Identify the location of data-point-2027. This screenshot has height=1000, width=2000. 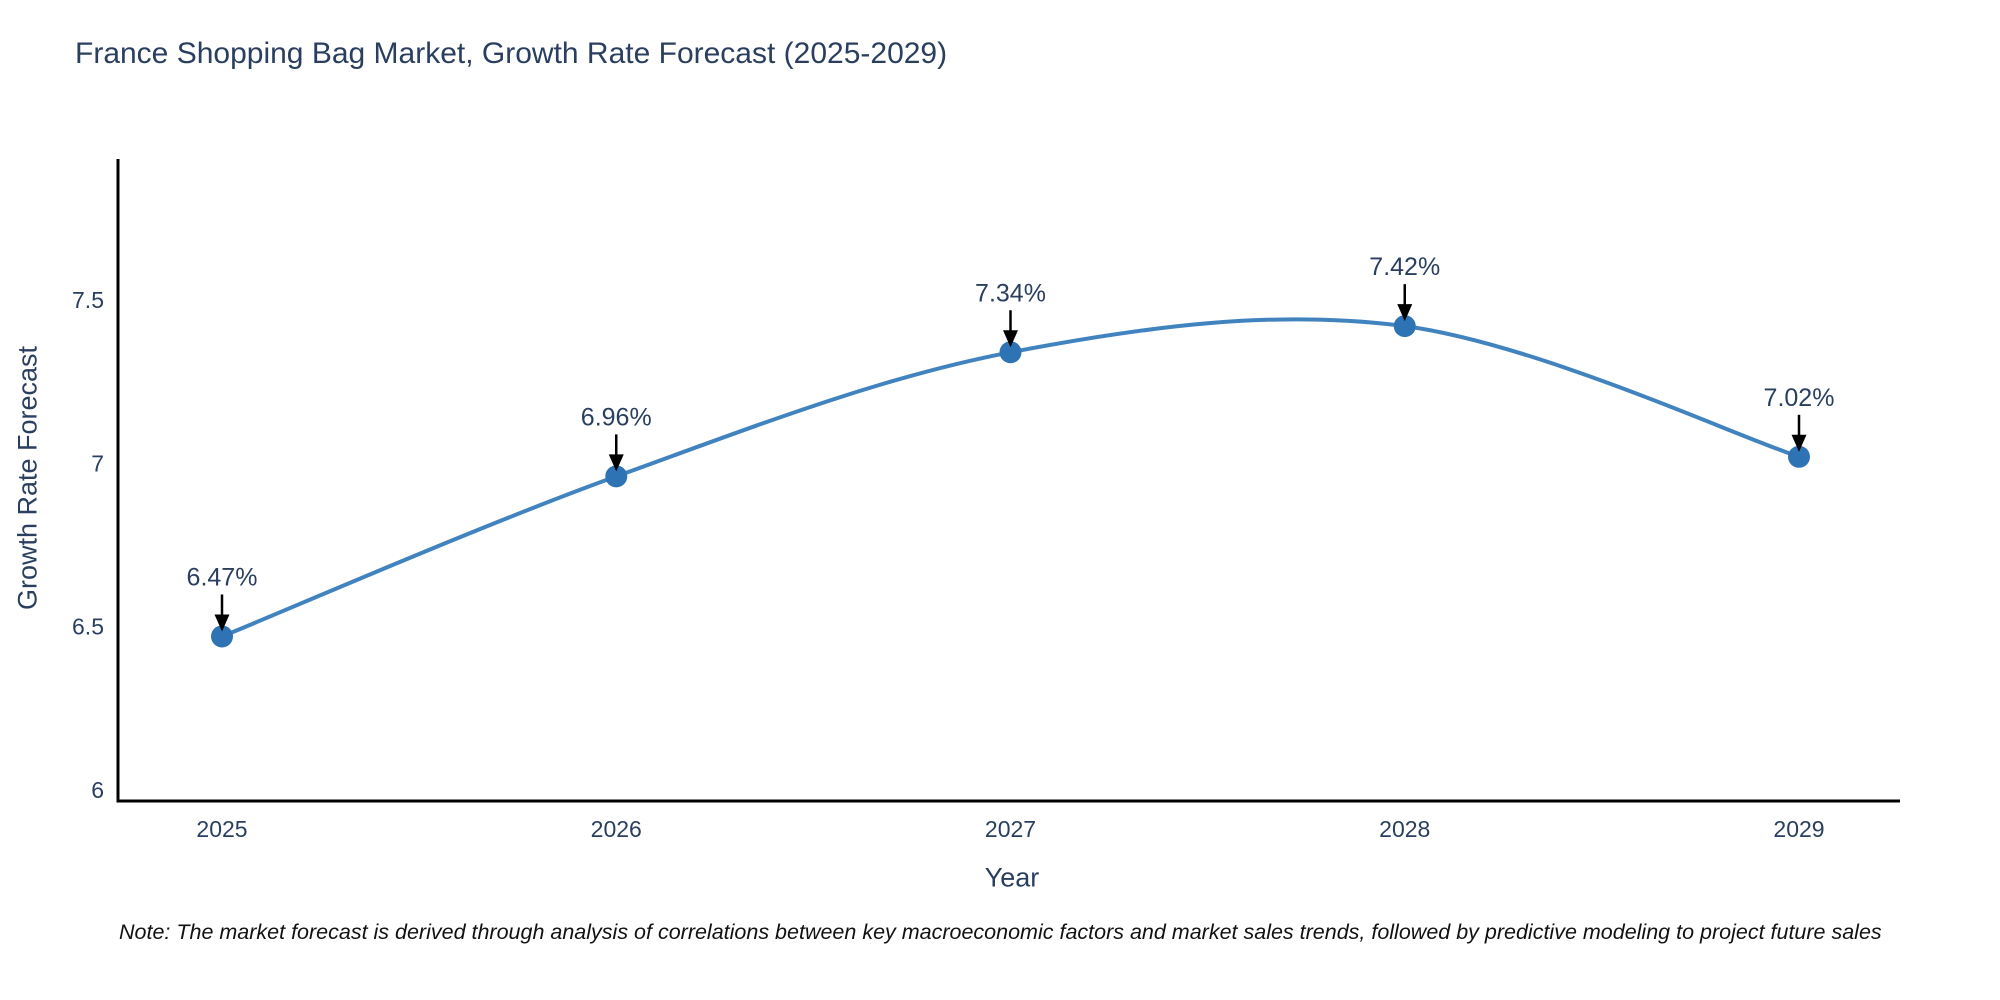
(1010, 352).